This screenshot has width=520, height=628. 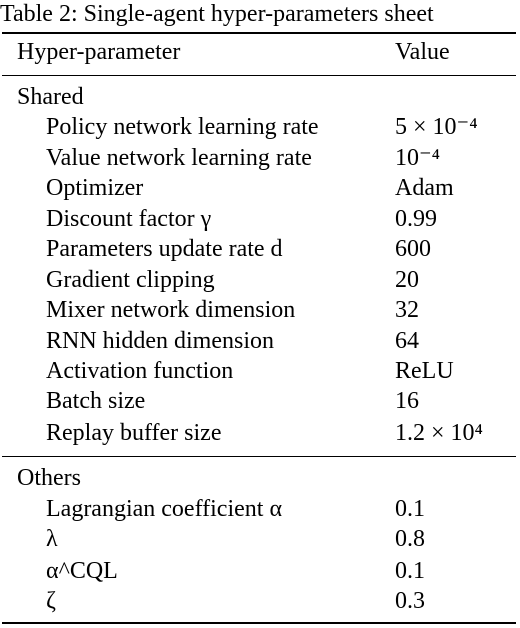 What do you see at coordinates (407, 310) in the screenshot?
I see `table-row-value: 32` at bounding box center [407, 310].